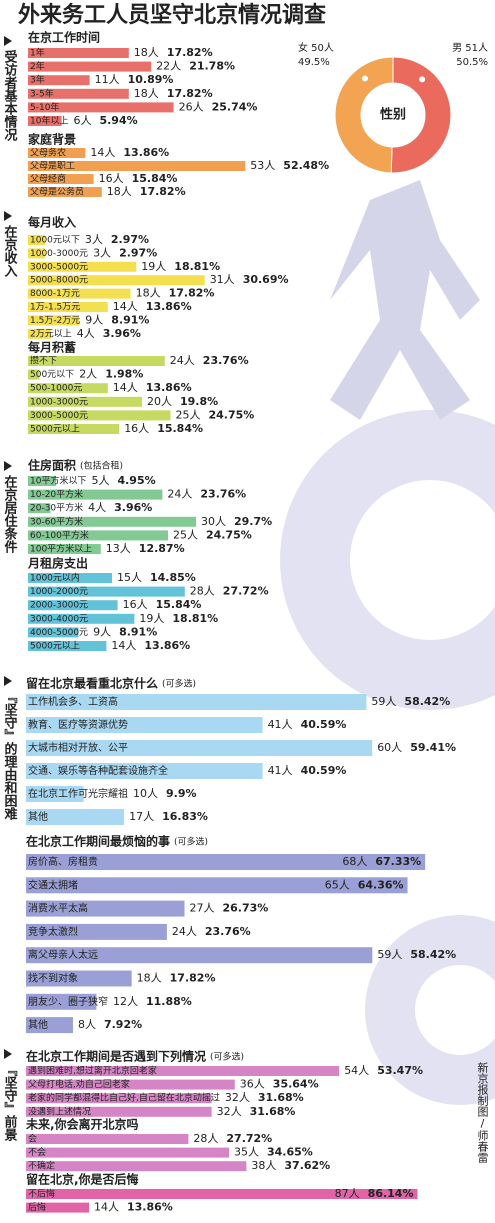 The image size is (495, 1223). I want to click on percent-label: 67.33%, so click(398, 861).